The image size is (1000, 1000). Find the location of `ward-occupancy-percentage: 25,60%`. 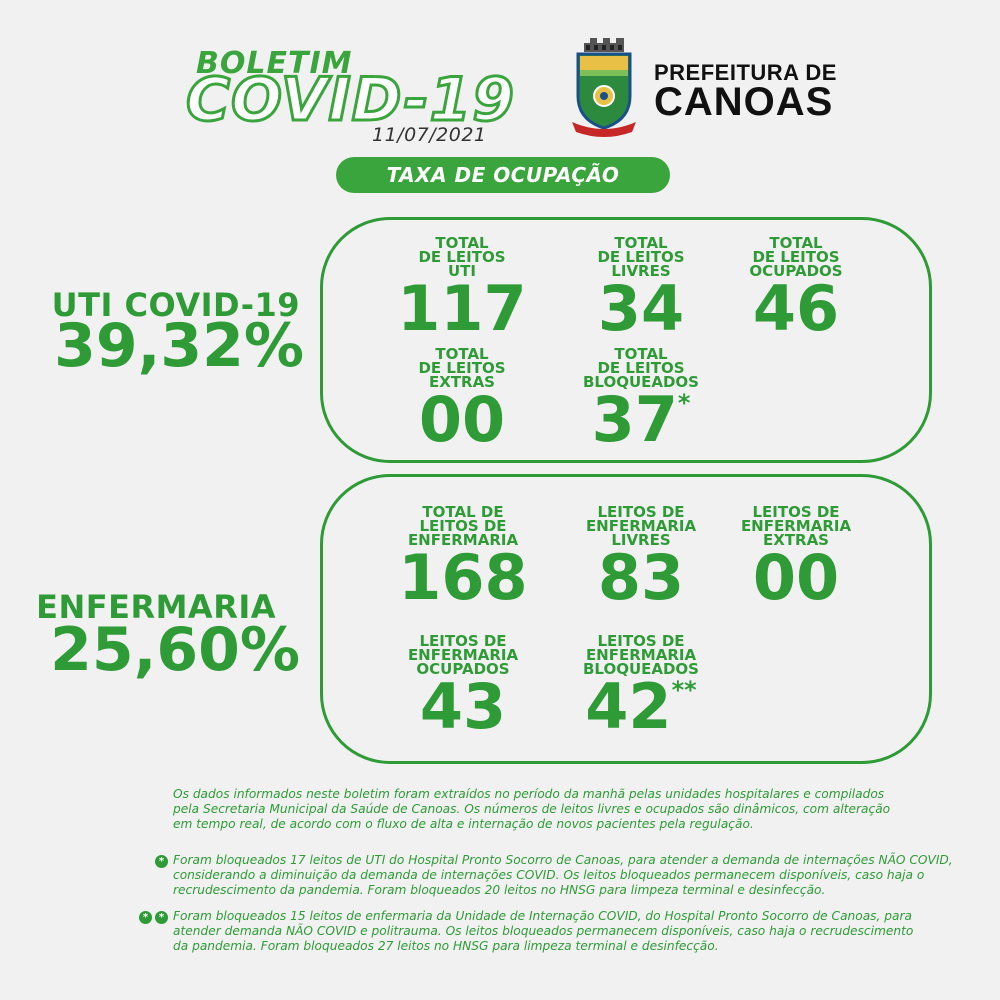

ward-occupancy-percentage: 25,60% is located at coordinates (175, 650).